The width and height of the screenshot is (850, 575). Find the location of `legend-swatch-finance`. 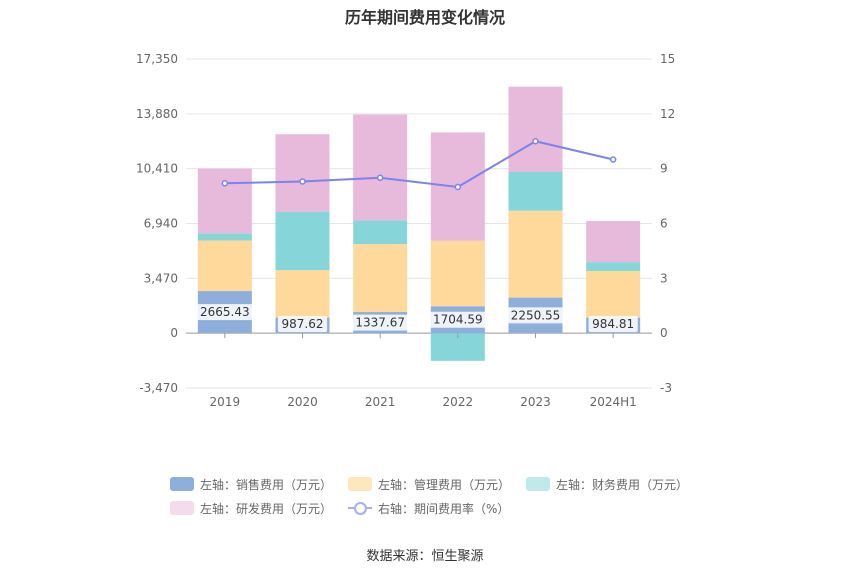

legend-swatch-finance is located at coordinates (538, 484).